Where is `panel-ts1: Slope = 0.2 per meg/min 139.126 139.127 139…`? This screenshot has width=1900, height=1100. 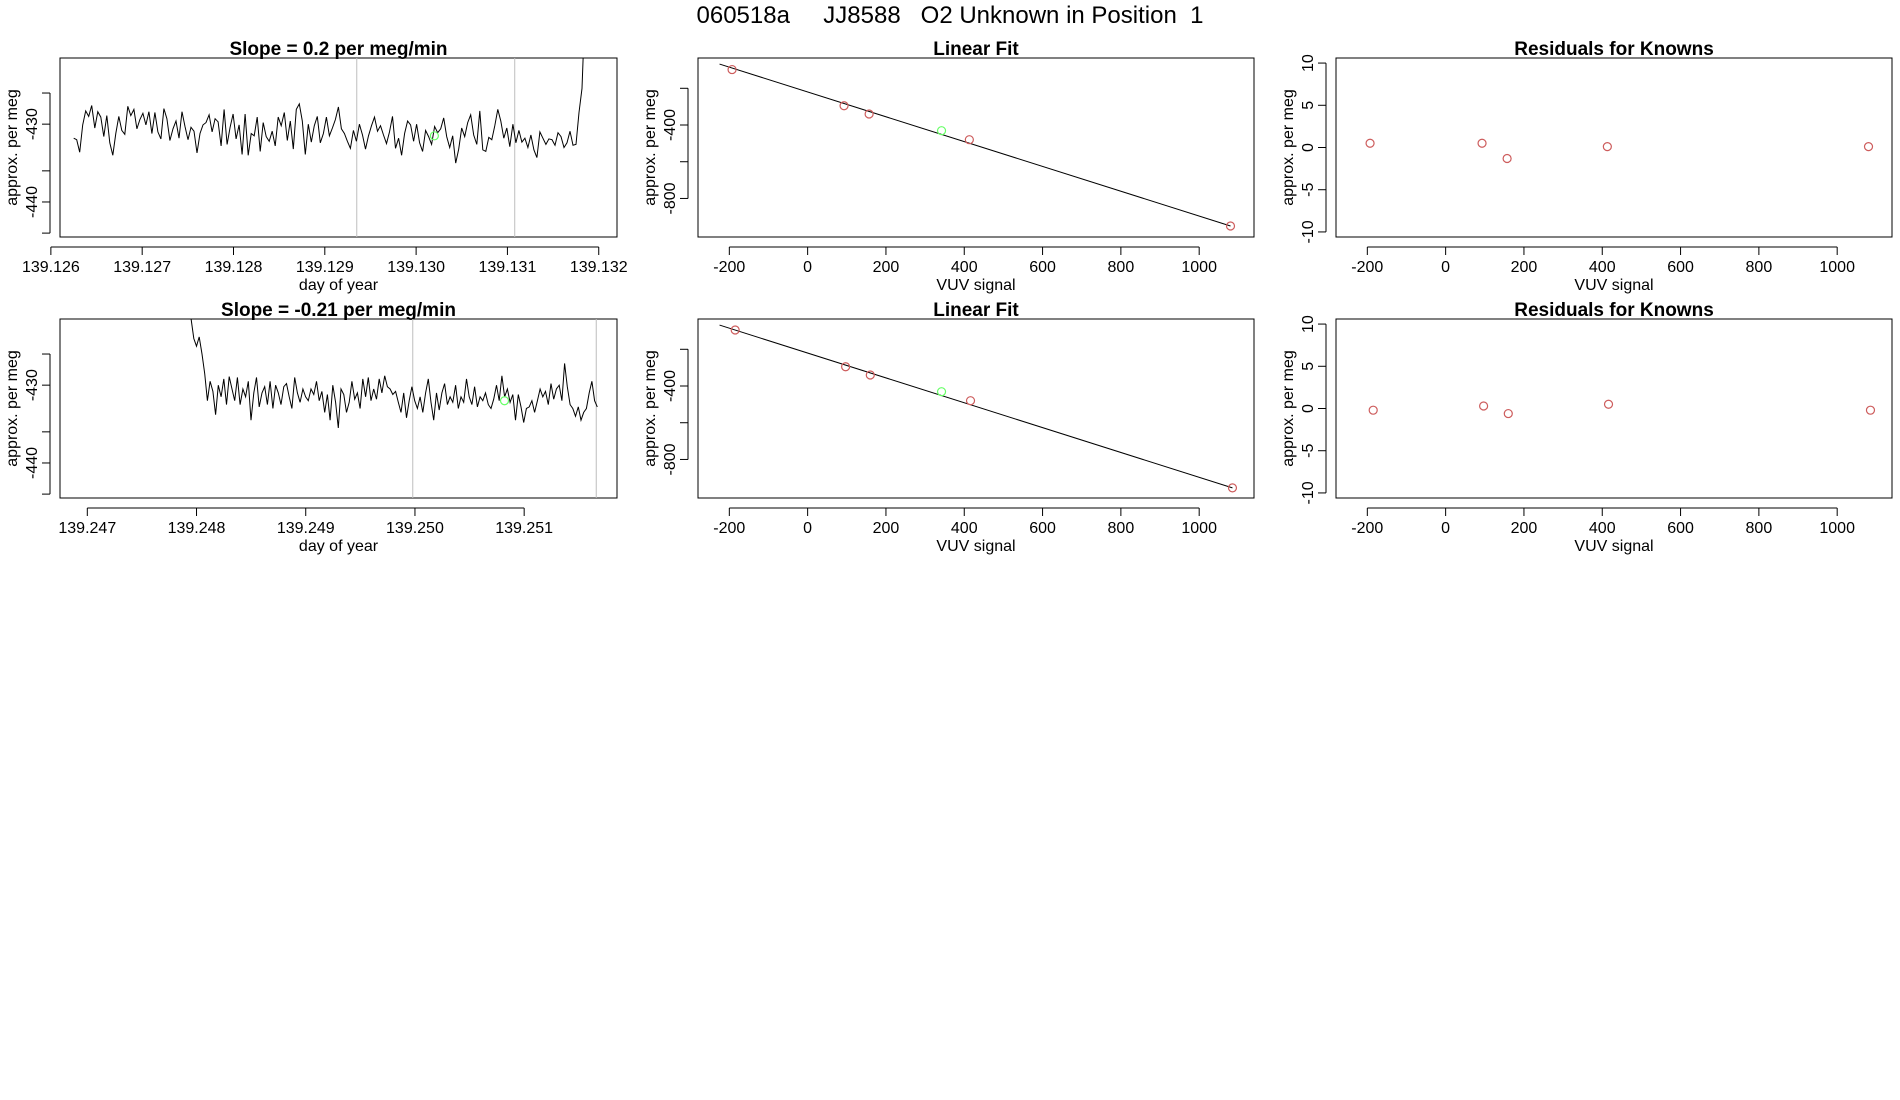 panel-ts1: Slope = 0.2 per meg/min 139.126 139.127 139… is located at coordinates (316, 166).